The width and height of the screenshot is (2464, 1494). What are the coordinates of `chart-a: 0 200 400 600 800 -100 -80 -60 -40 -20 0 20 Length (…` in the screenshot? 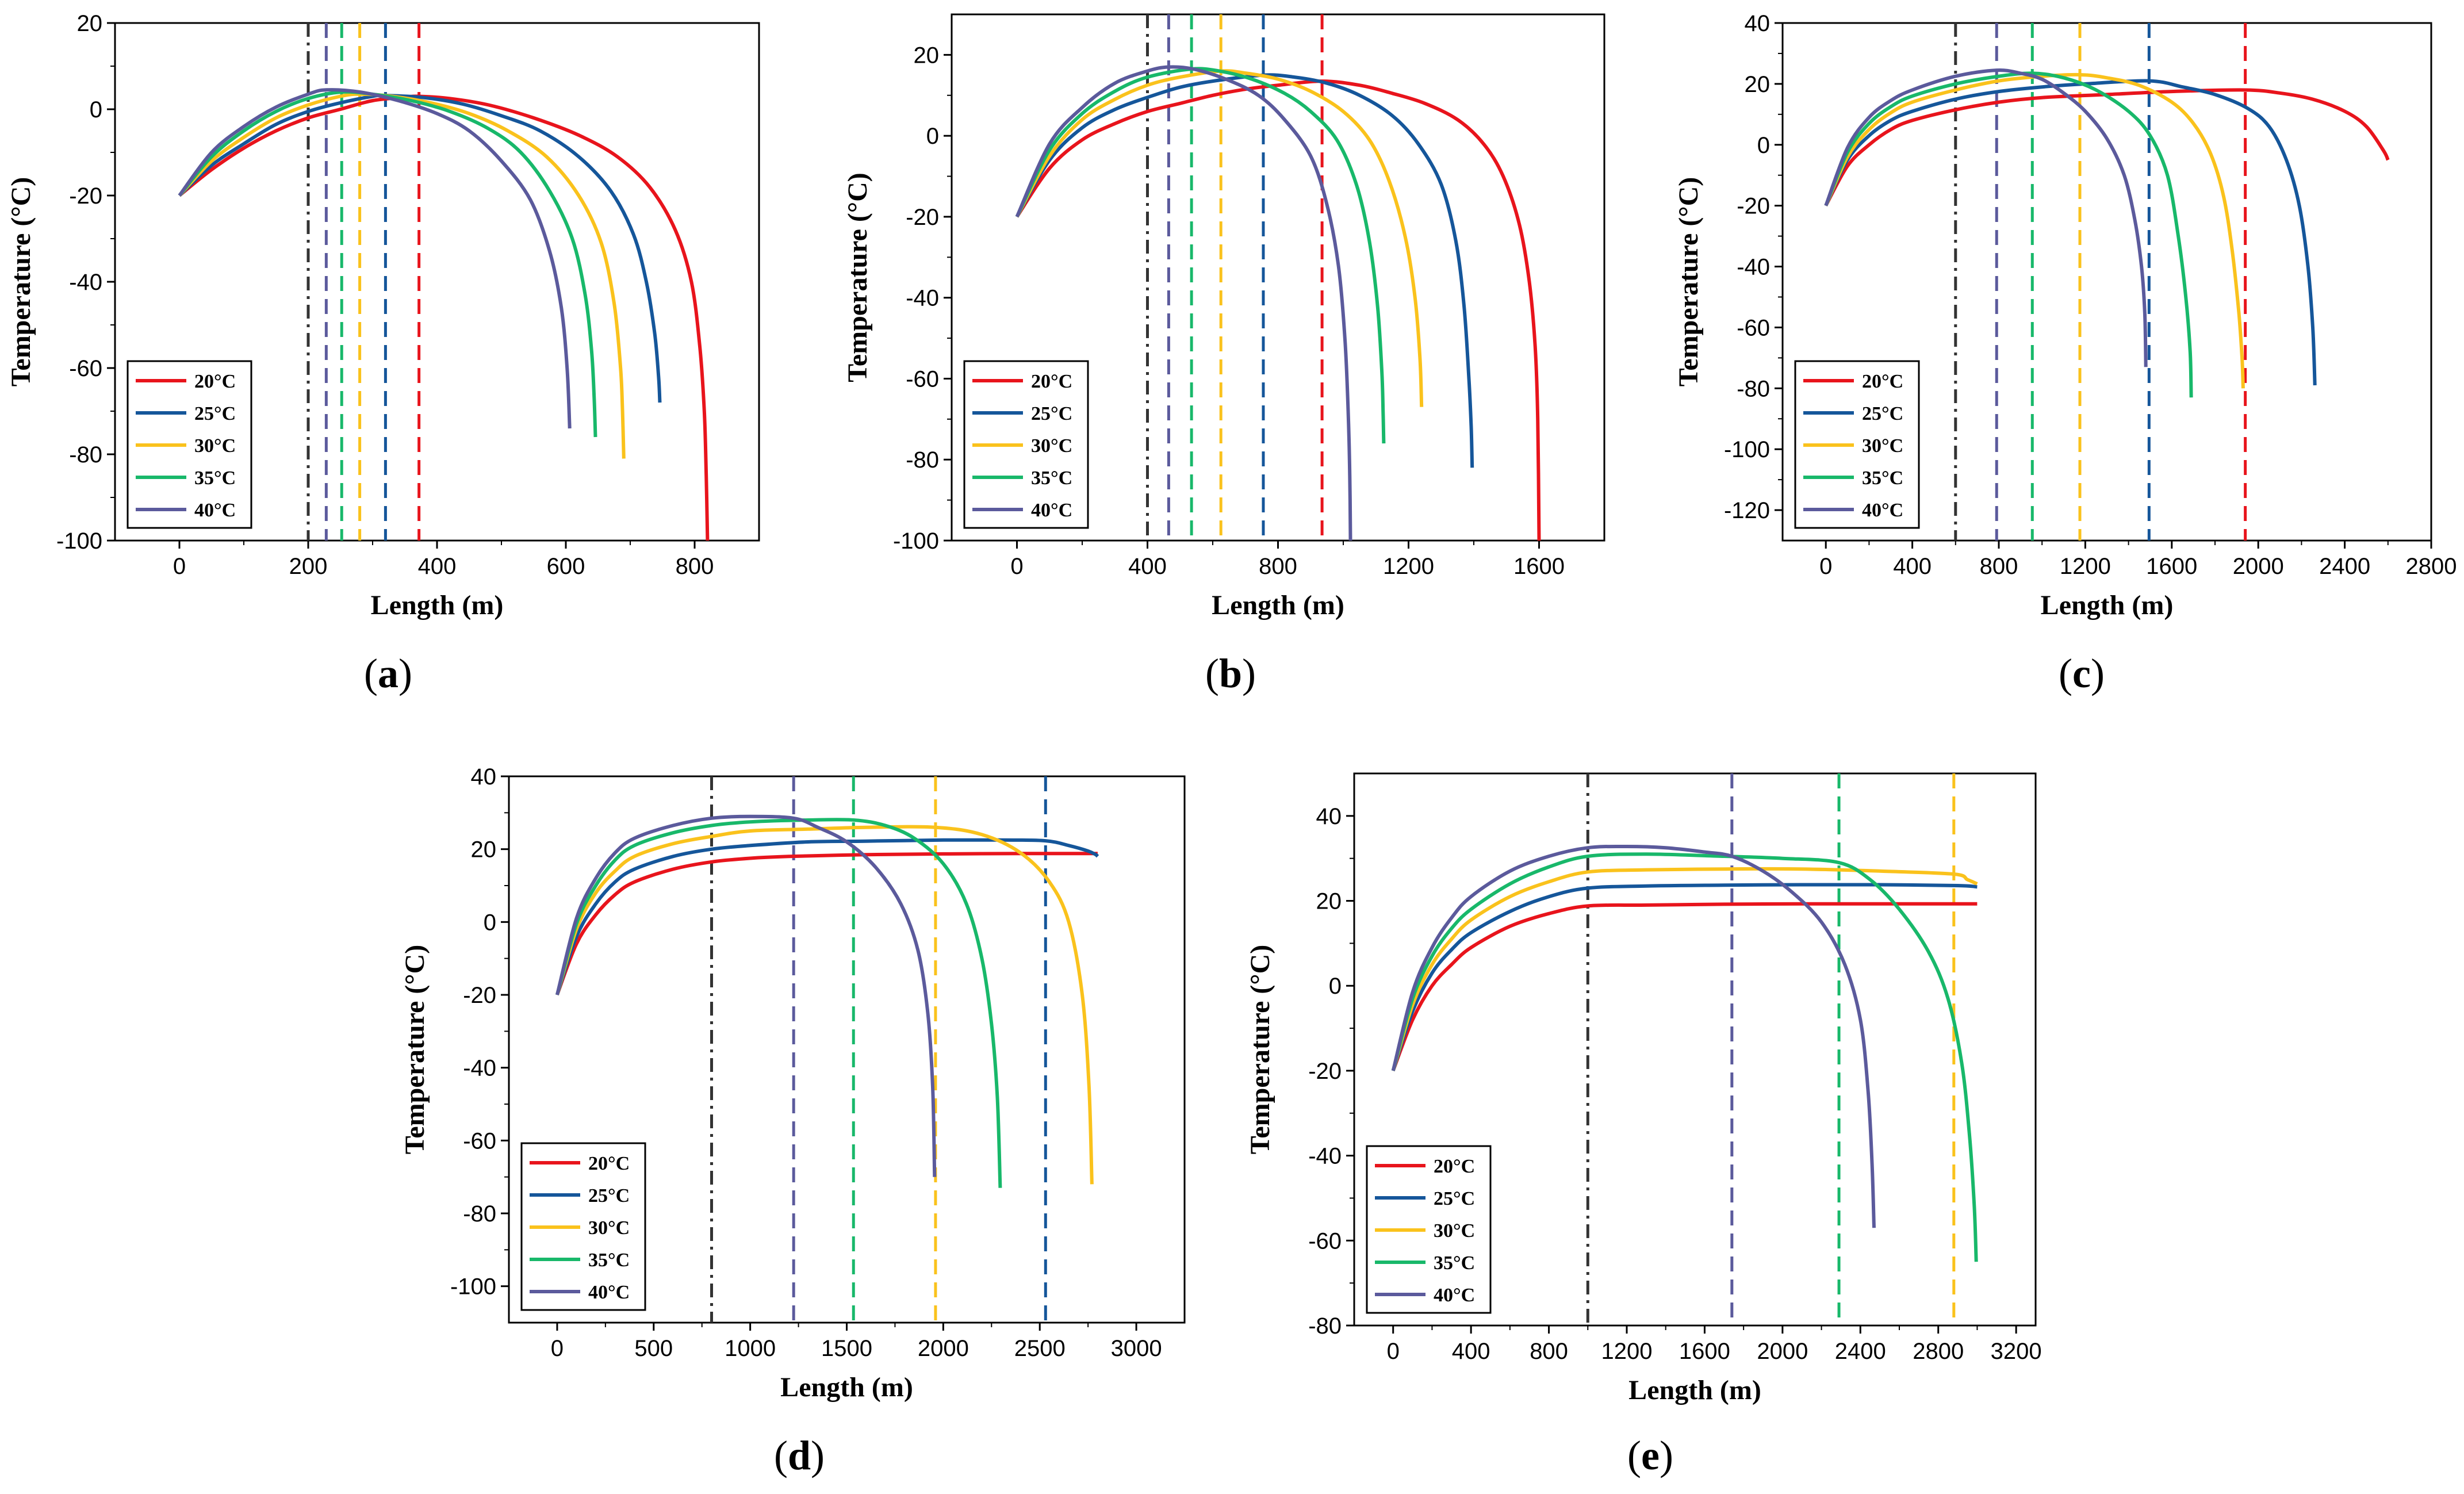 It's located at (383, 353).